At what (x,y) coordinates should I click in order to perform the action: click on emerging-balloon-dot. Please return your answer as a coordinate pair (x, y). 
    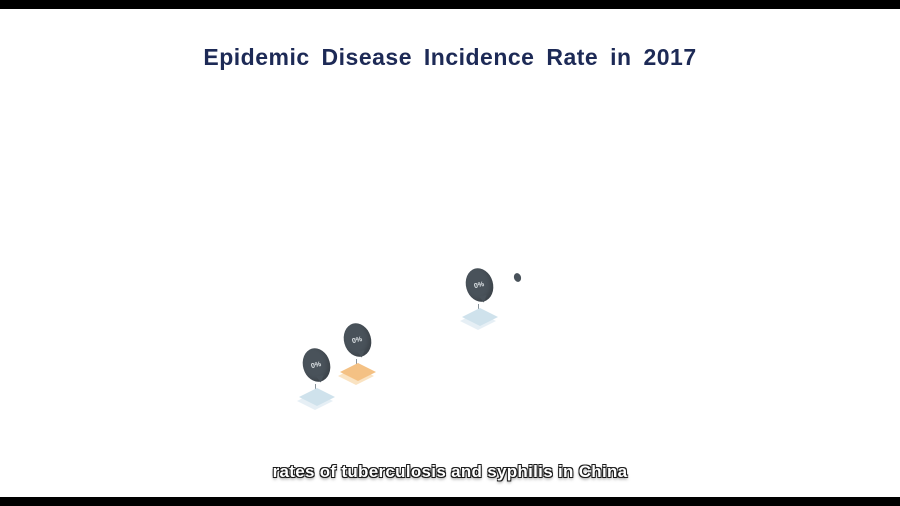
    Looking at the image, I should click on (517, 277).